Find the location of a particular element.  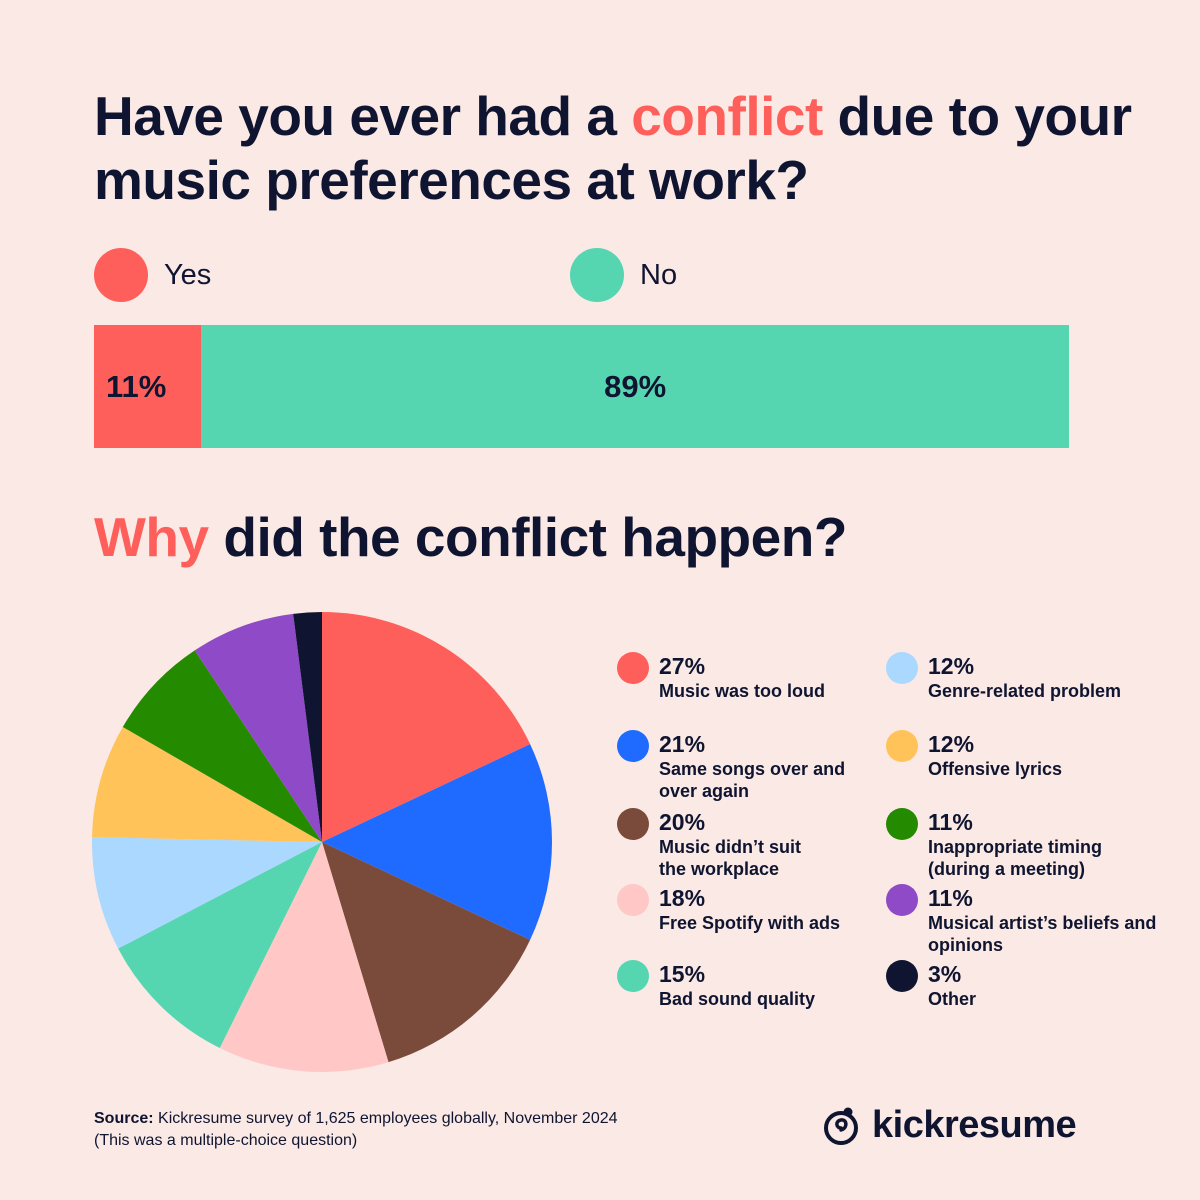

bar-segment-yes: 11% is located at coordinates (148, 386).